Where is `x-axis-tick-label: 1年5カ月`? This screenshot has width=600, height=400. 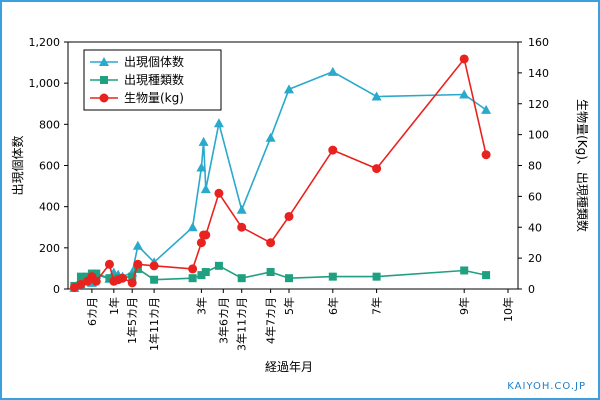 x-axis-tick-label: 1年5カ月 is located at coordinates (132, 320).